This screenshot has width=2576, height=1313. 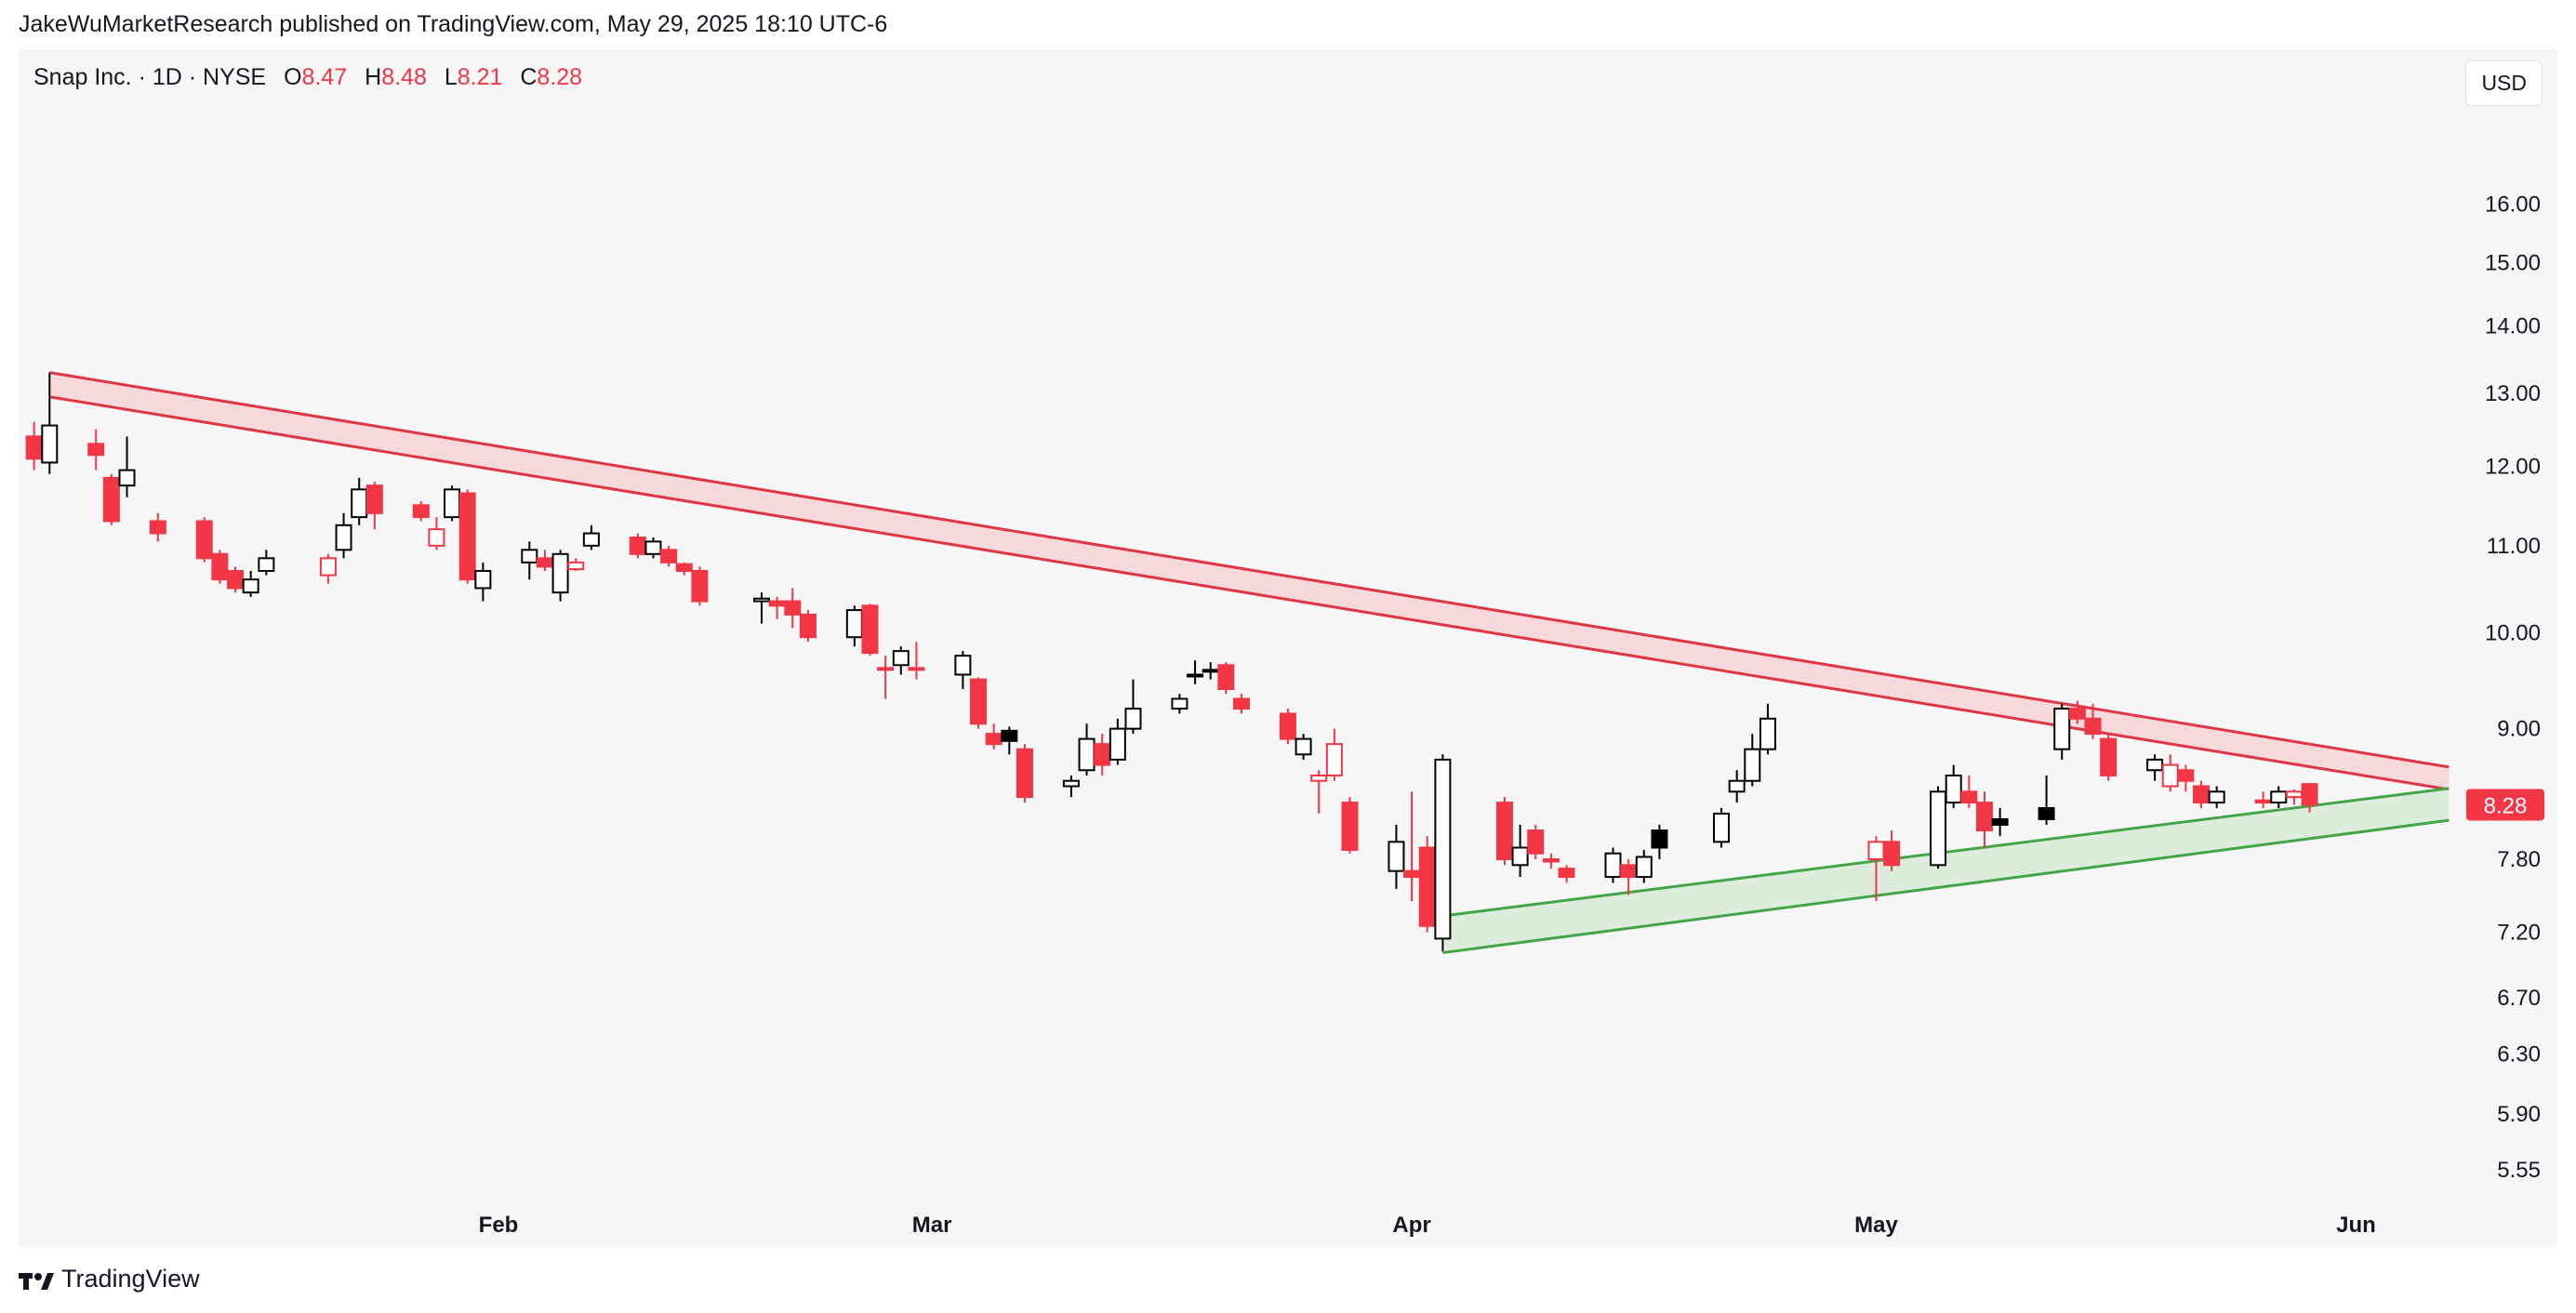 What do you see at coordinates (2513, 632) in the screenshot?
I see `price-tick-label: 10.00` at bounding box center [2513, 632].